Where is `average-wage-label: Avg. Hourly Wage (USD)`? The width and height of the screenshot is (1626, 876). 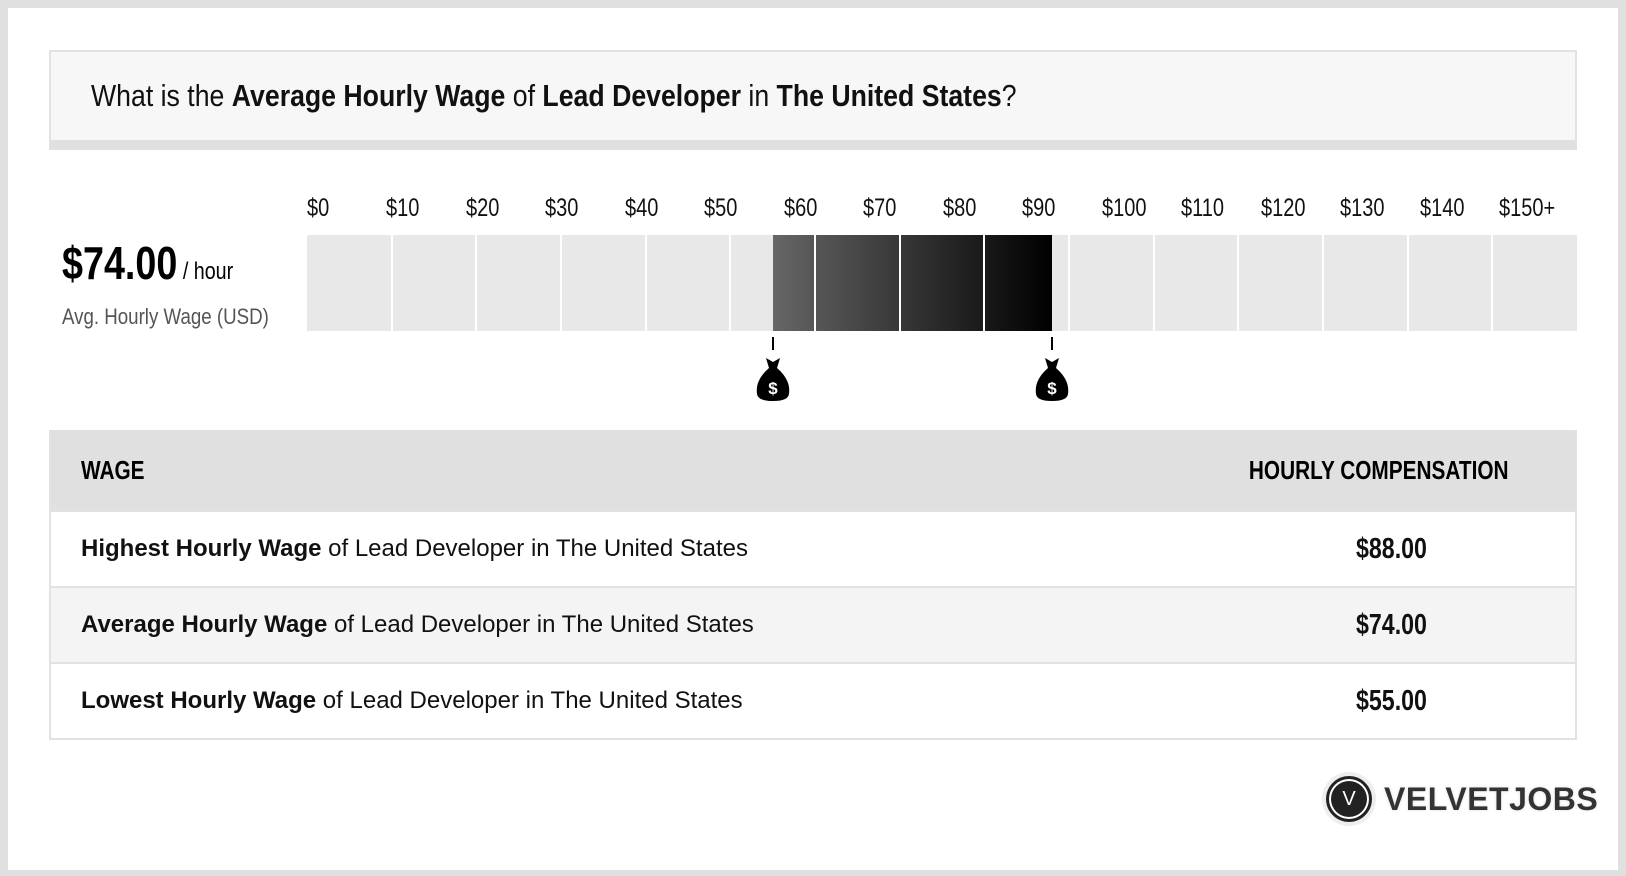
average-wage-label: Avg. Hourly Wage (USD) is located at coordinates (165, 316).